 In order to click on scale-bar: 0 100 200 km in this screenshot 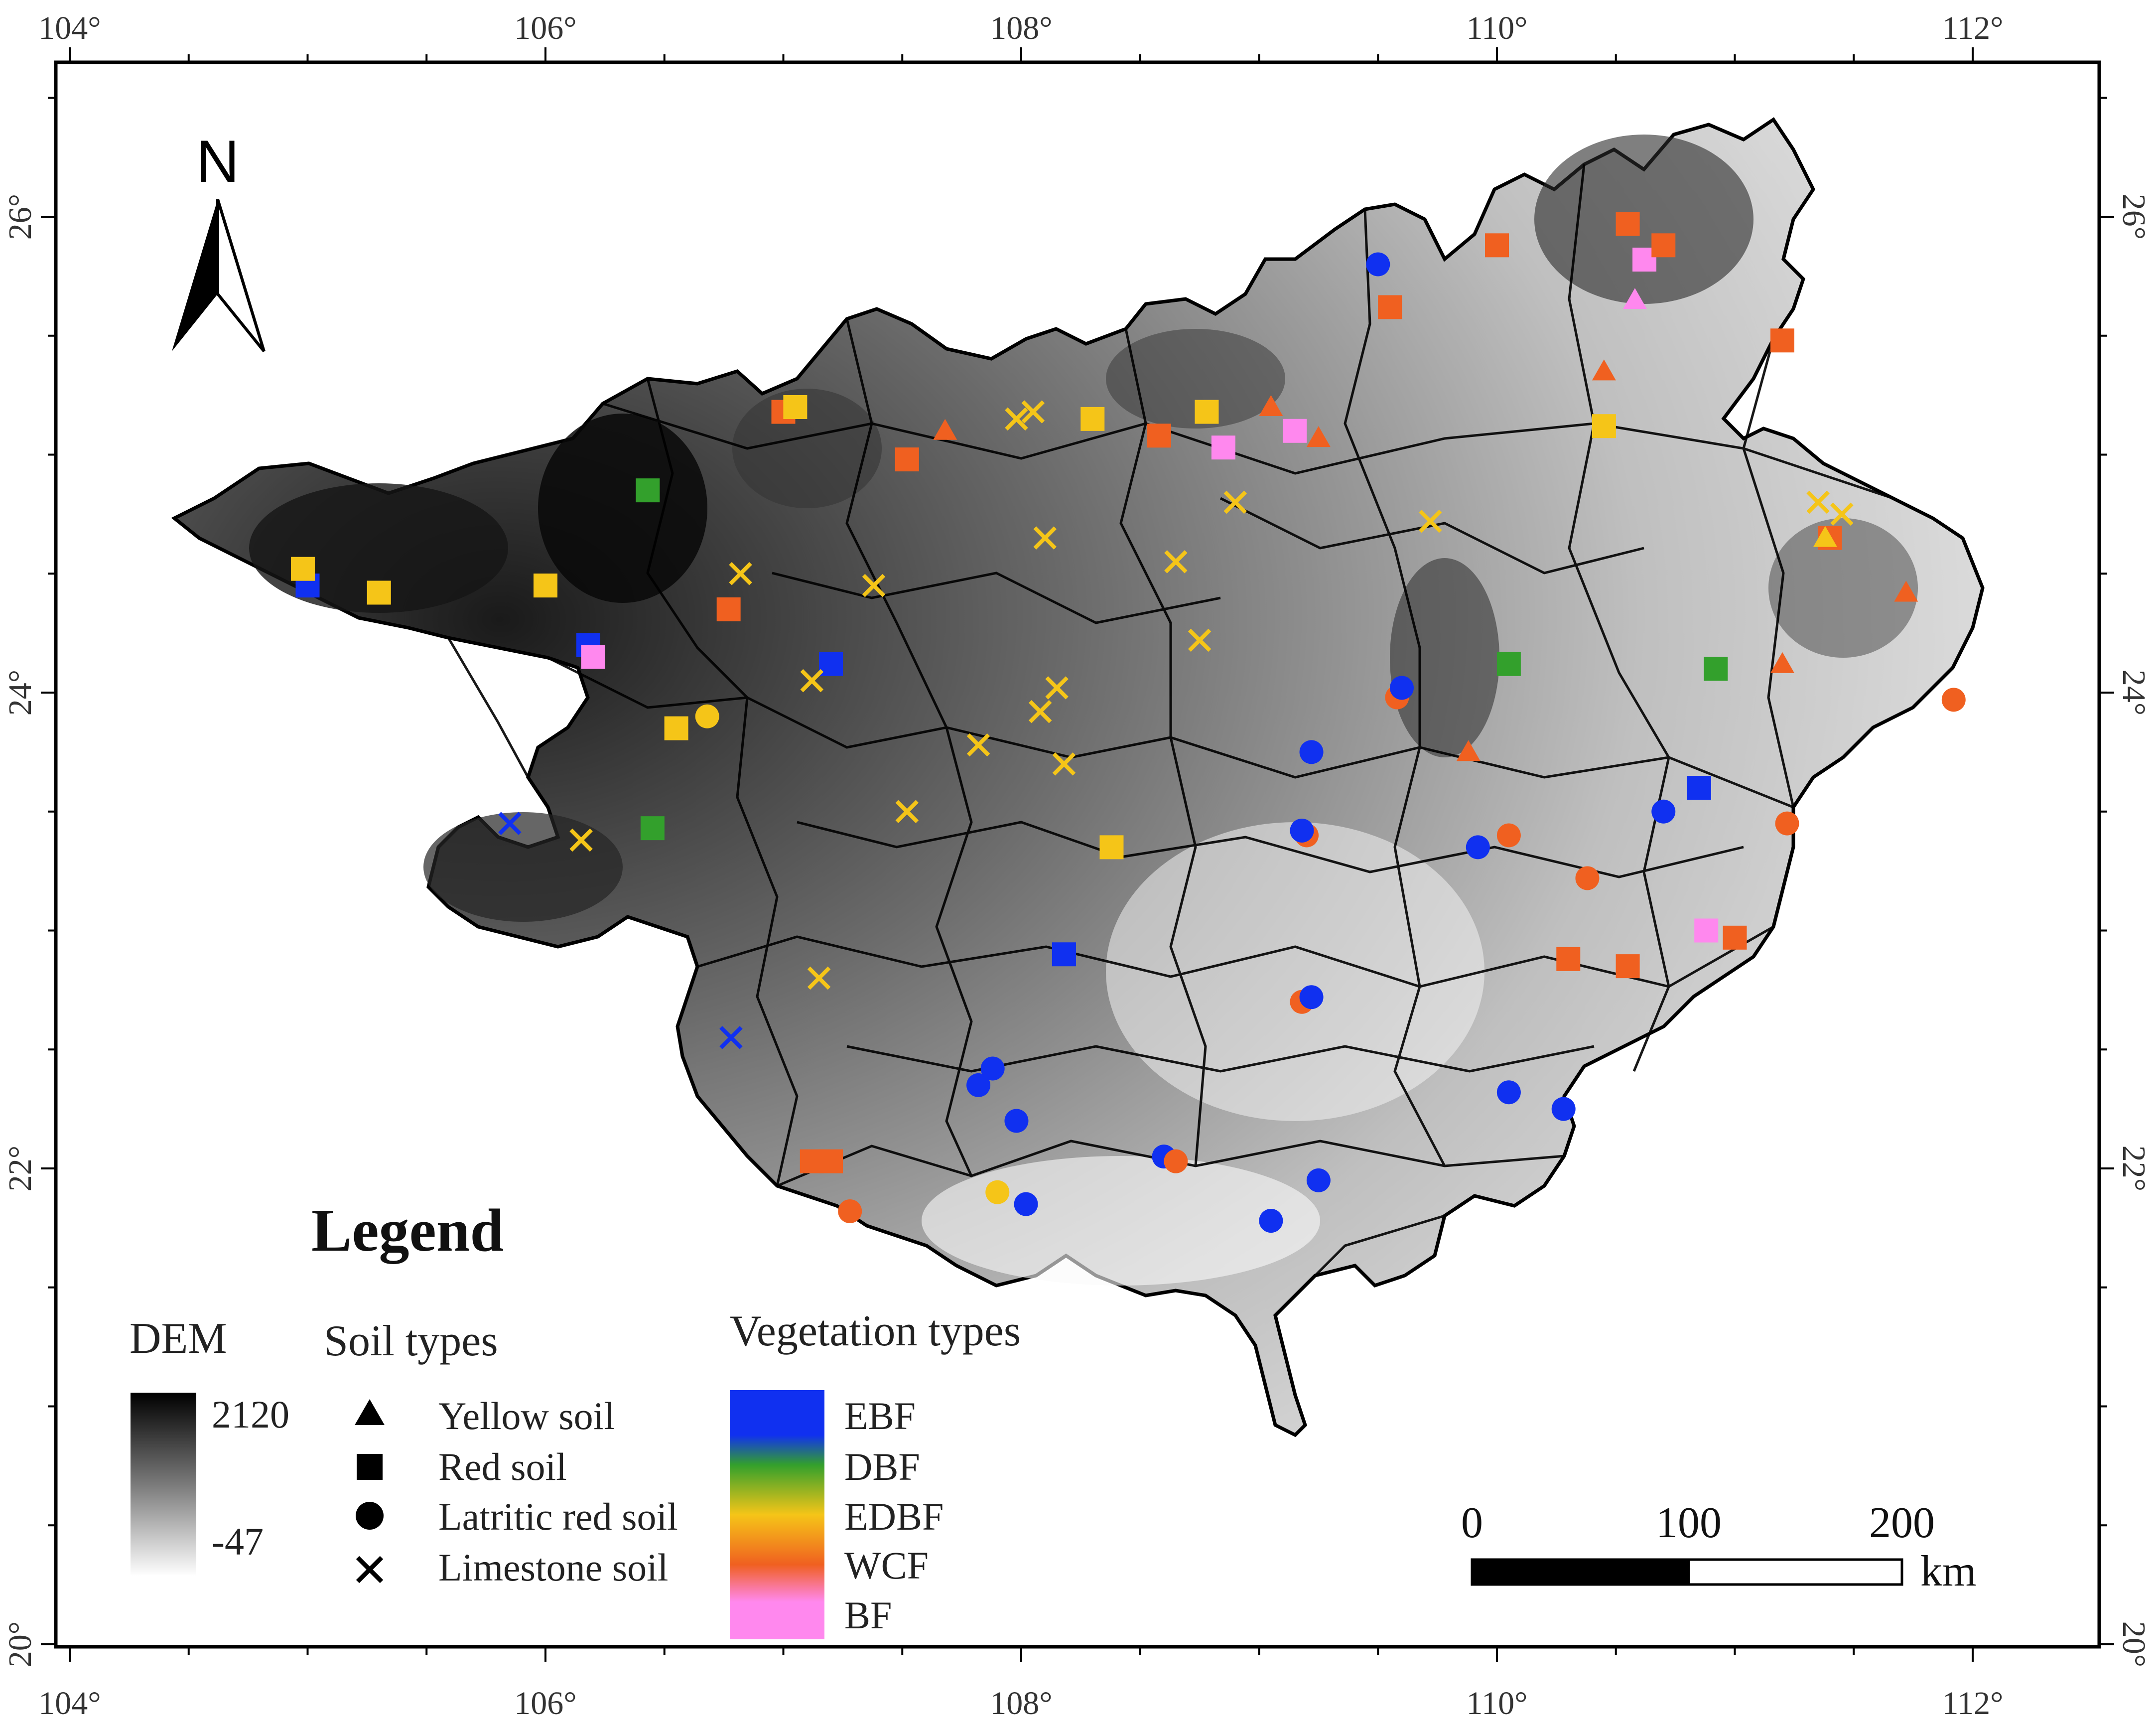, I will do `click(1718, 1547)`.